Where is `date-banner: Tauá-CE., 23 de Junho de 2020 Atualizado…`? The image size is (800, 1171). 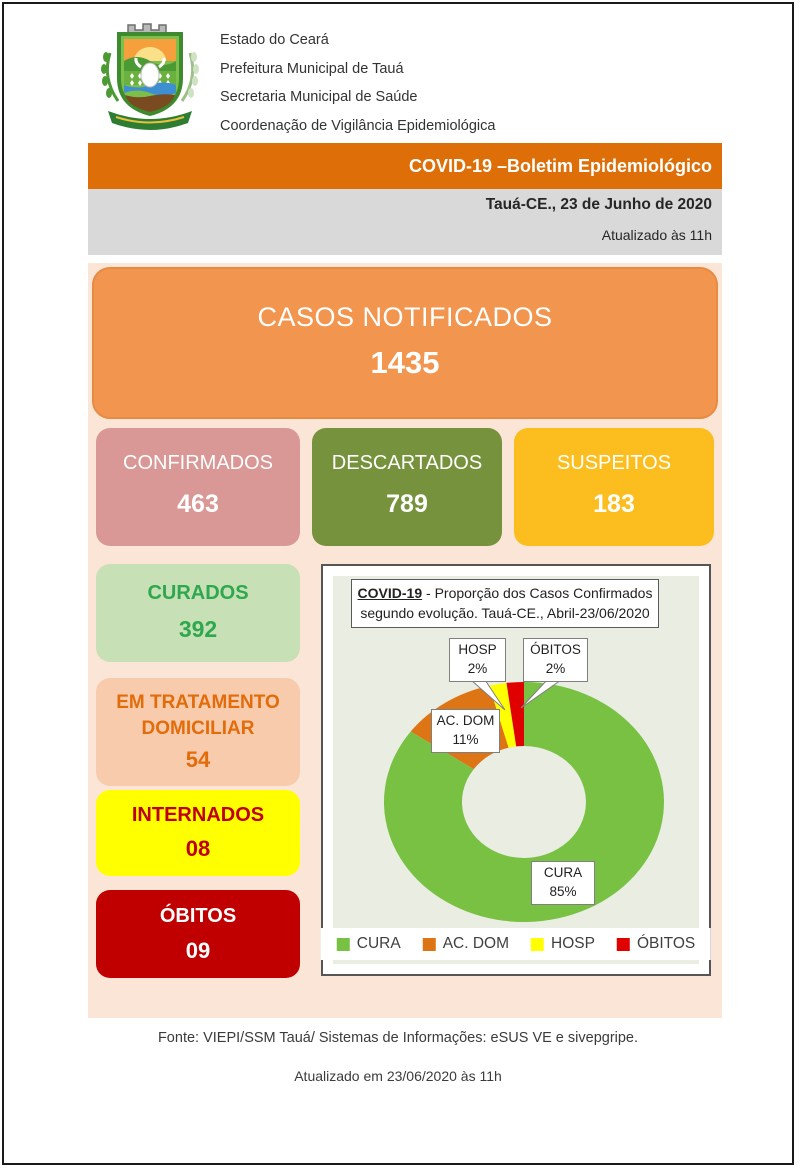 date-banner: Tauá-CE., 23 de Junho de 2020 Atualizado… is located at coordinates (405, 222).